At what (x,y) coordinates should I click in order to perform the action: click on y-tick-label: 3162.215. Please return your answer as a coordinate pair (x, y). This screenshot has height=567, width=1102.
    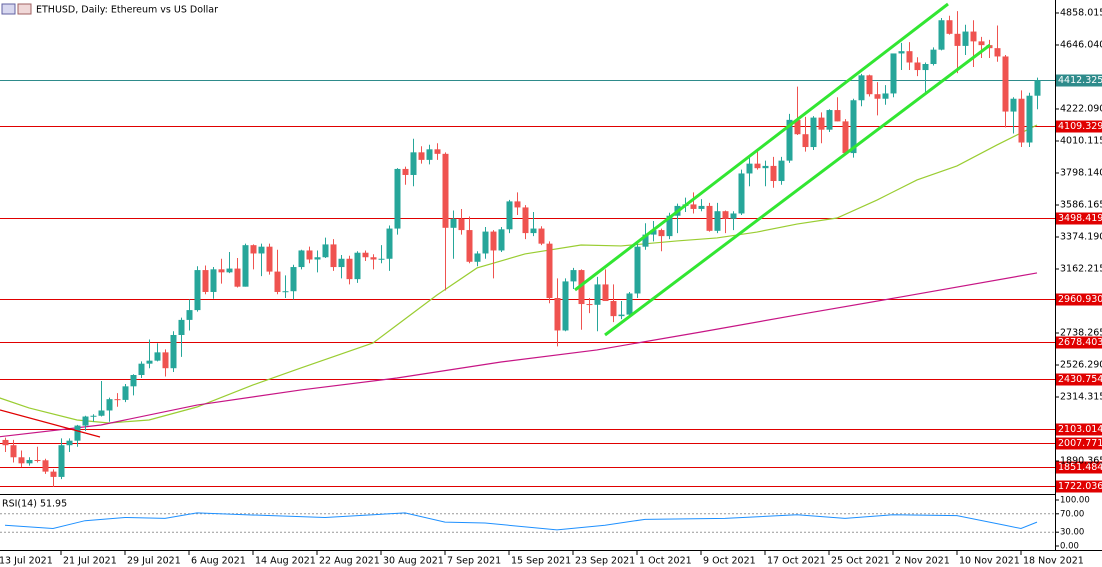
    Looking at the image, I should click on (1081, 268).